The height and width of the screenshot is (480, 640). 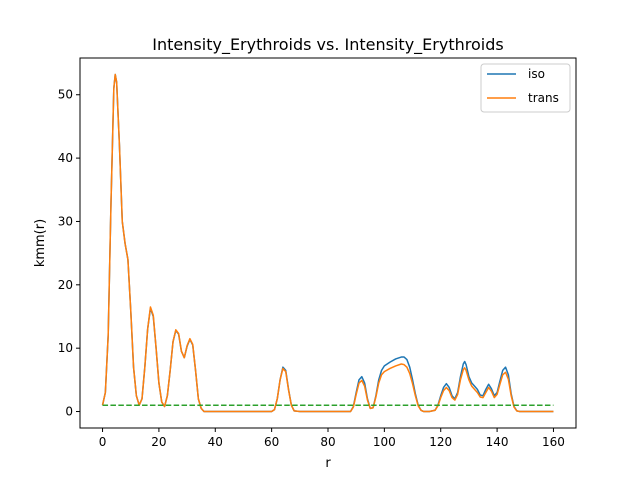 What do you see at coordinates (158, 442) in the screenshot?
I see `x-tick-label: 20` at bounding box center [158, 442].